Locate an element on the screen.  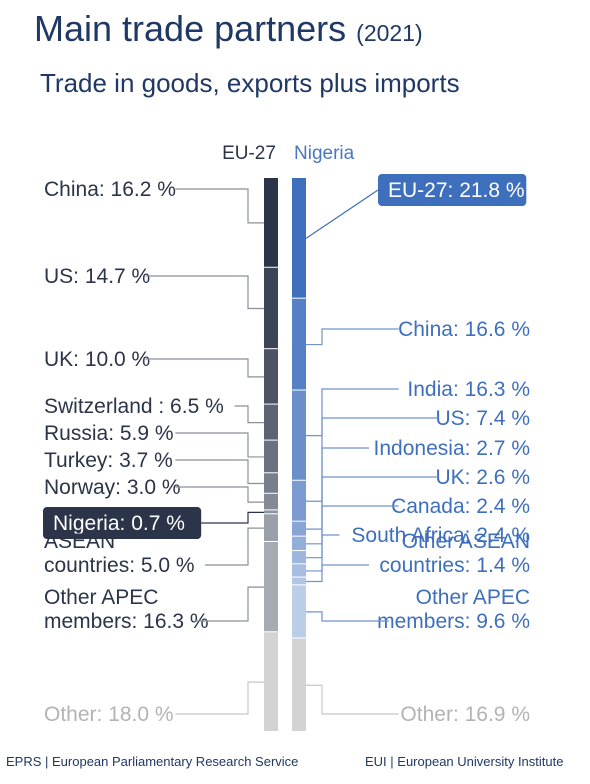
leader-line-nigeria-other is located at coordinates (352, 699).